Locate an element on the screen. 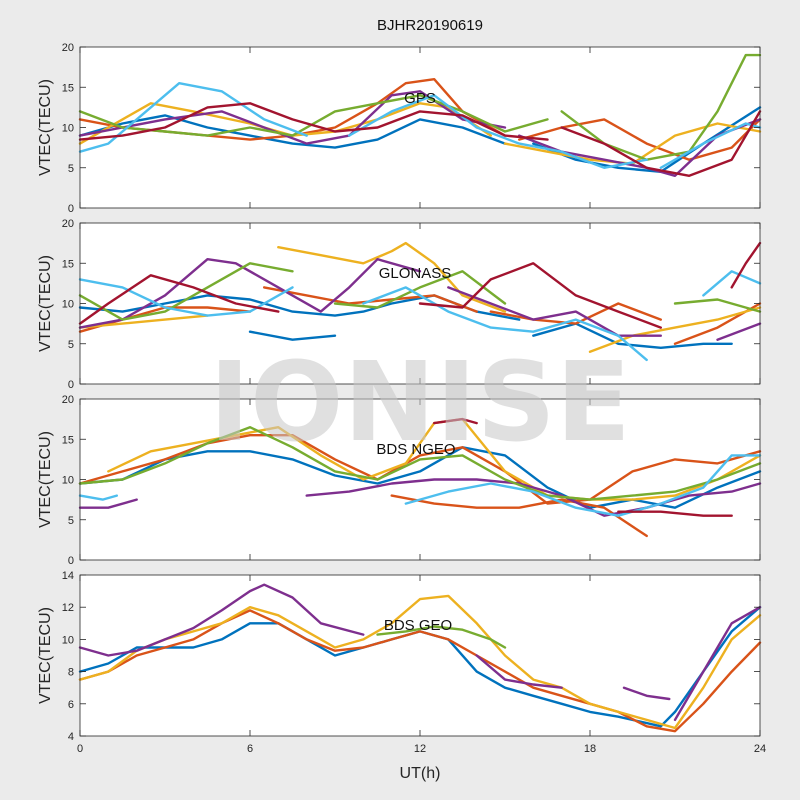 The height and width of the screenshot is (800, 800). x-axis-label: UT(h) is located at coordinates (420, 773).